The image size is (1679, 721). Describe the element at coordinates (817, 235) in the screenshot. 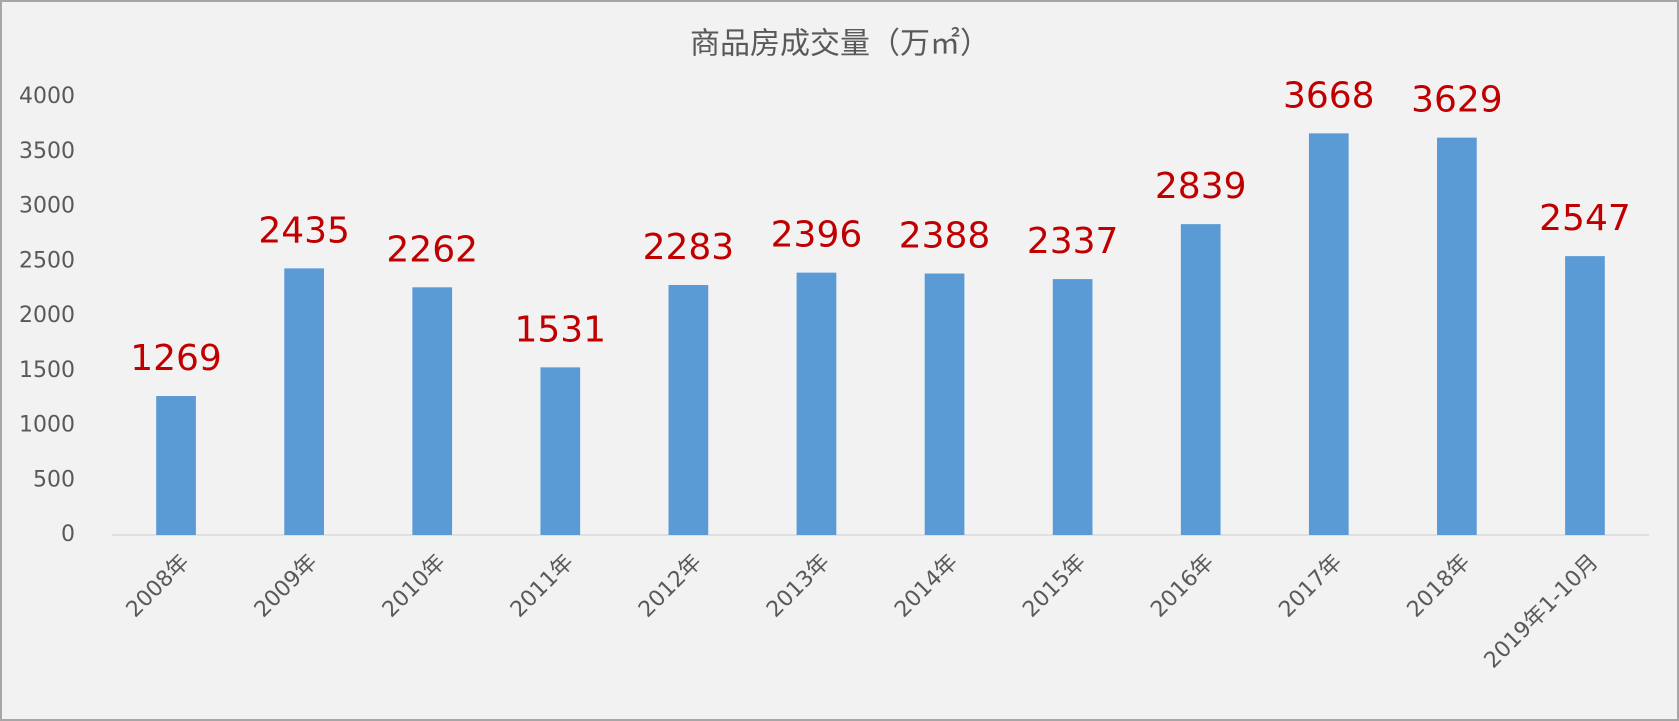

I see `data-label: 2396` at that location.